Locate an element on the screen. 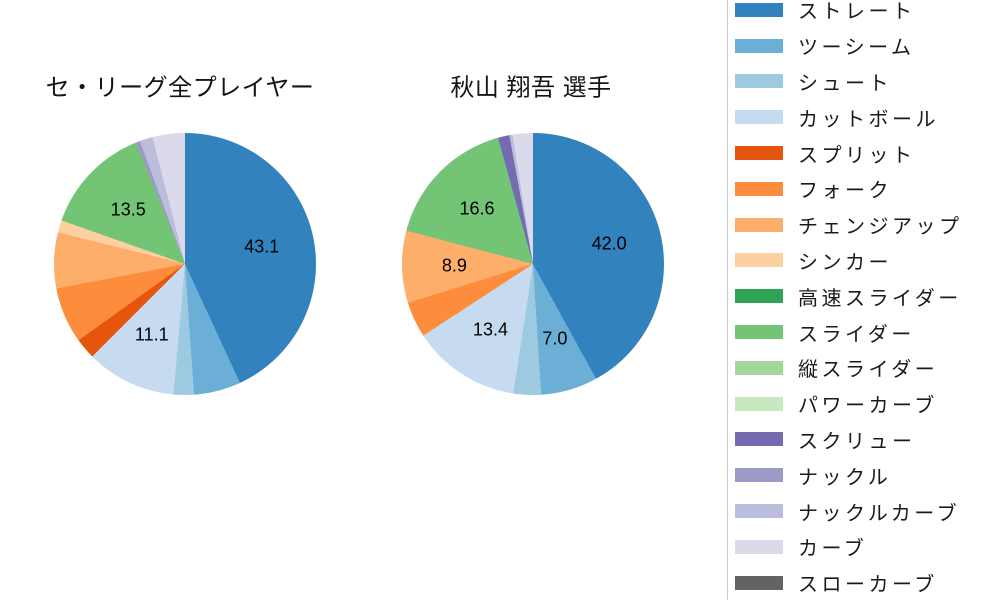 This screenshot has height=600, width=1000. legend-item-1: ツーシーム is located at coordinates (867, 46).